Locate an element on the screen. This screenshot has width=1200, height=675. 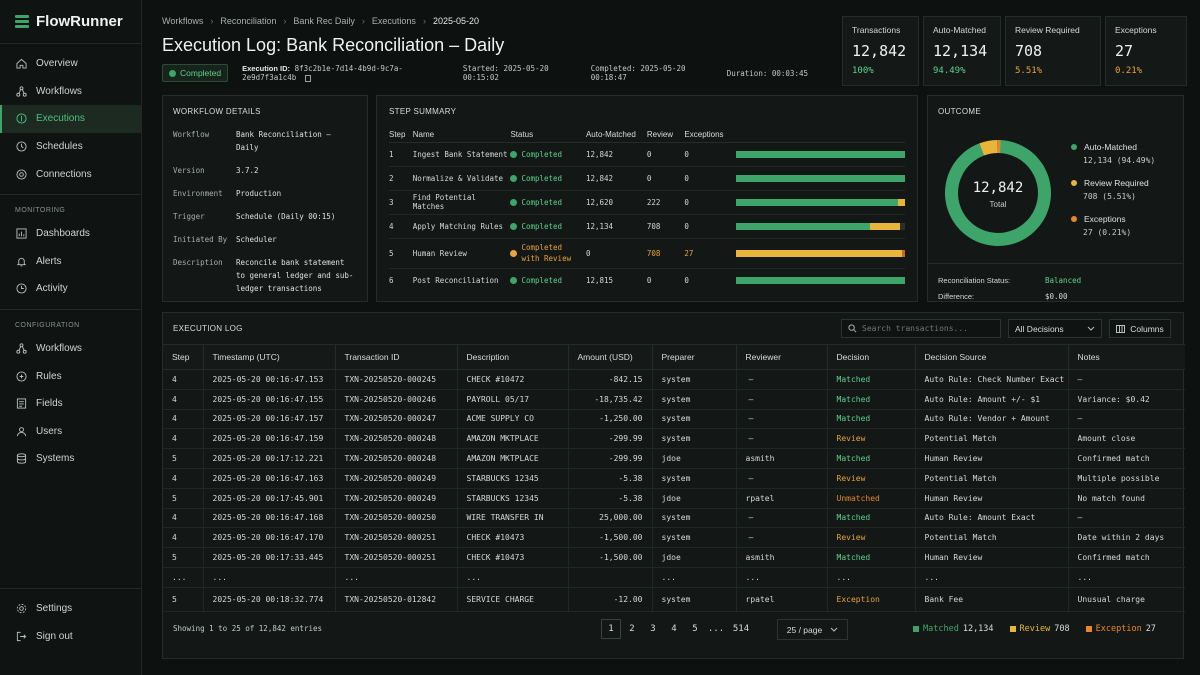
log-cell-decision-source: Human Review is located at coordinates (992, 557).